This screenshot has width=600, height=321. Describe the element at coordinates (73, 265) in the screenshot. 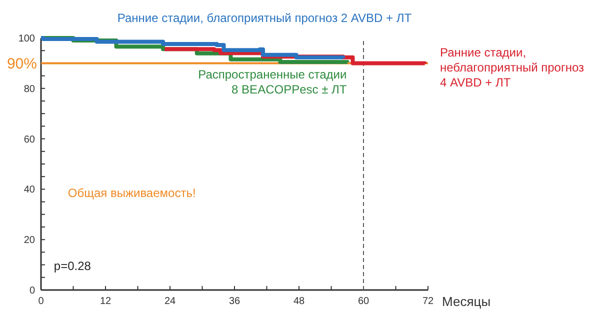

I see `annotation: p=0.28` at that location.